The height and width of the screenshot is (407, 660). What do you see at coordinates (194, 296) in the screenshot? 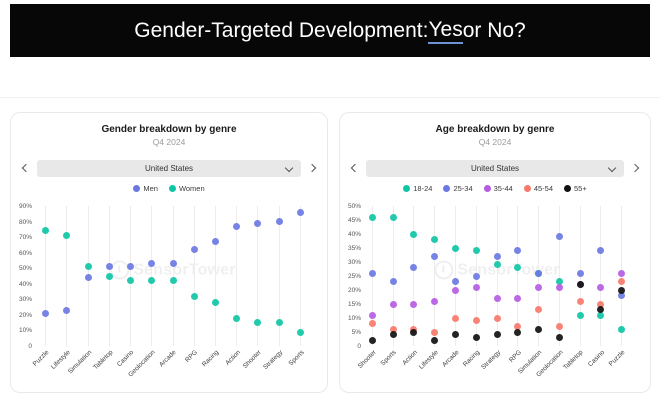
I see `data-point-women-rpg` at bounding box center [194, 296].